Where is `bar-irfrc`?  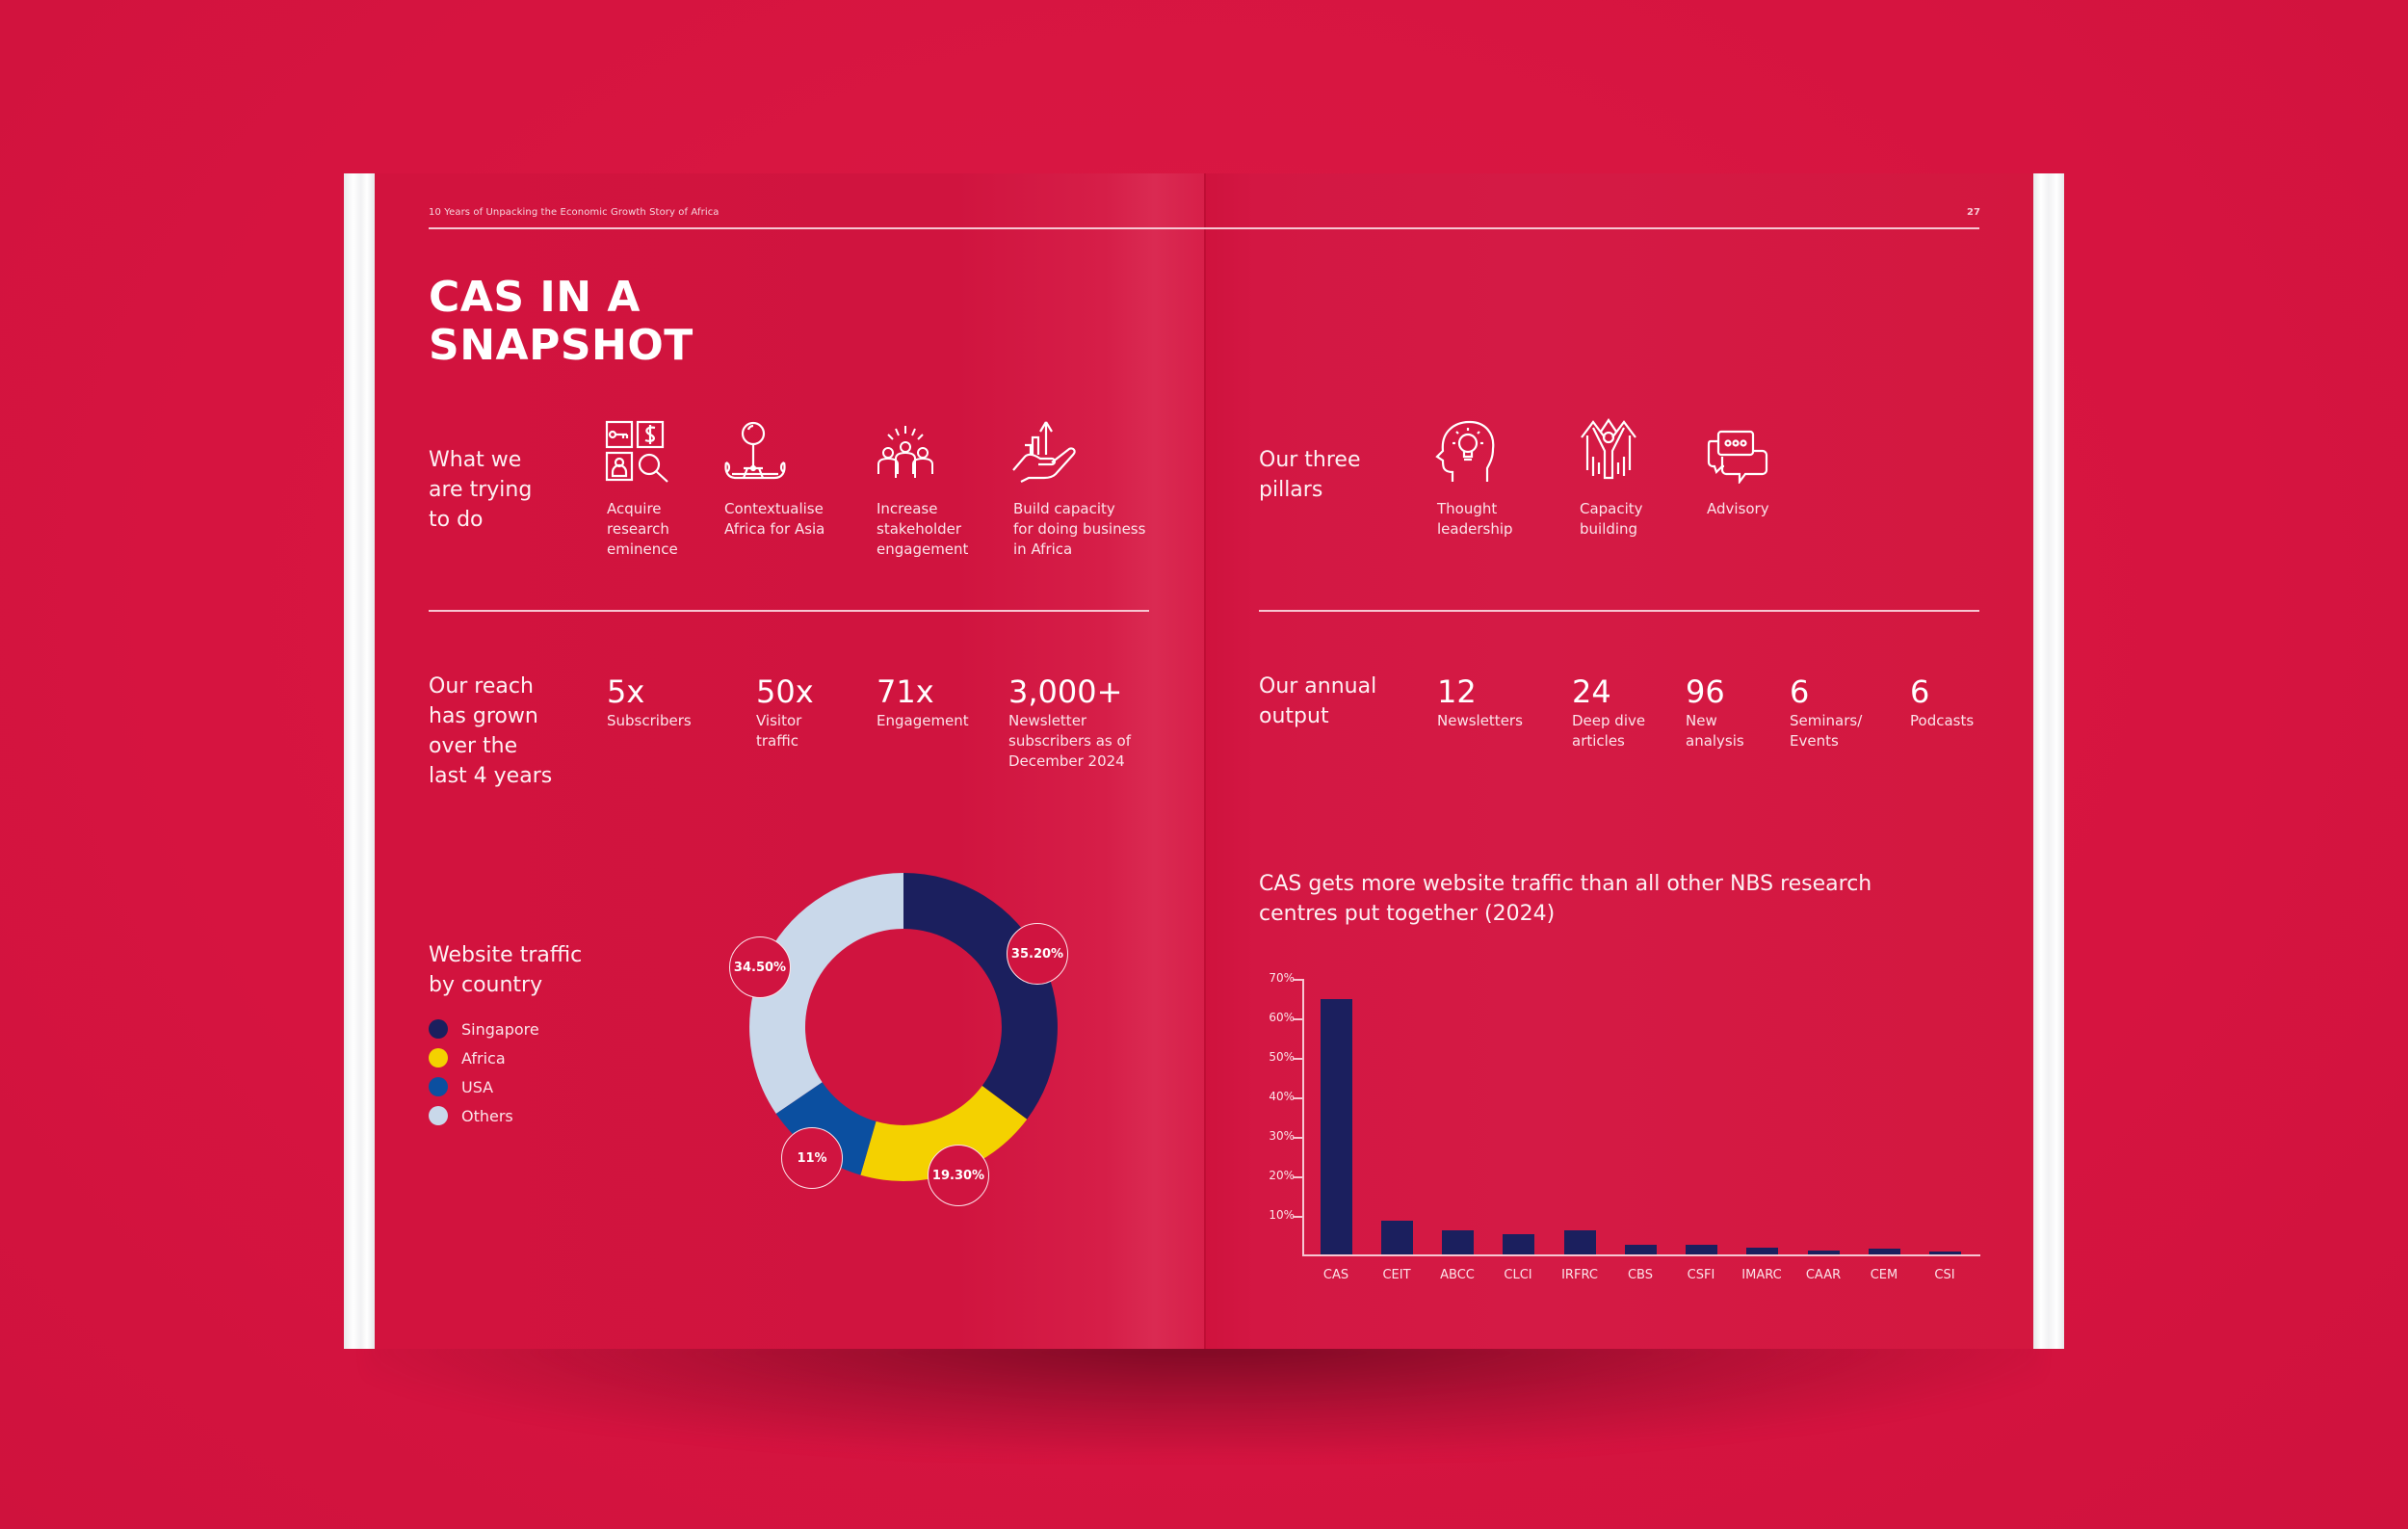
bar-irfrc is located at coordinates (1580, 1242).